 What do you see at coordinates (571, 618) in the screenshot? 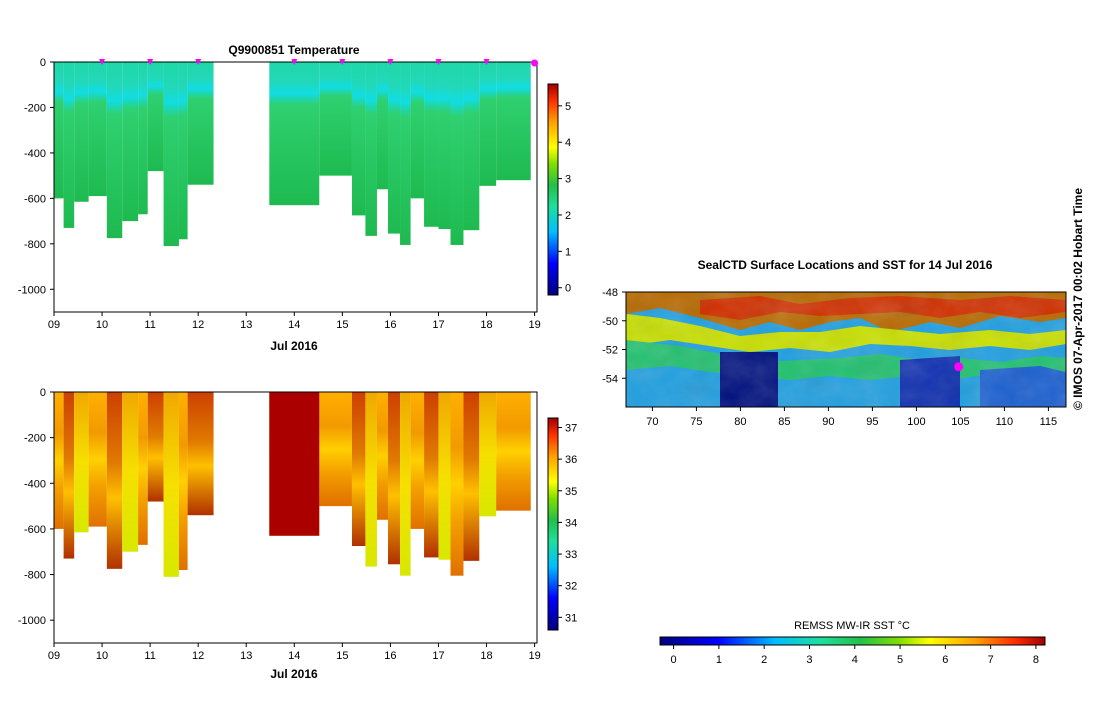
I see `colorbar-tick-label: 31` at bounding box center [571, 618].